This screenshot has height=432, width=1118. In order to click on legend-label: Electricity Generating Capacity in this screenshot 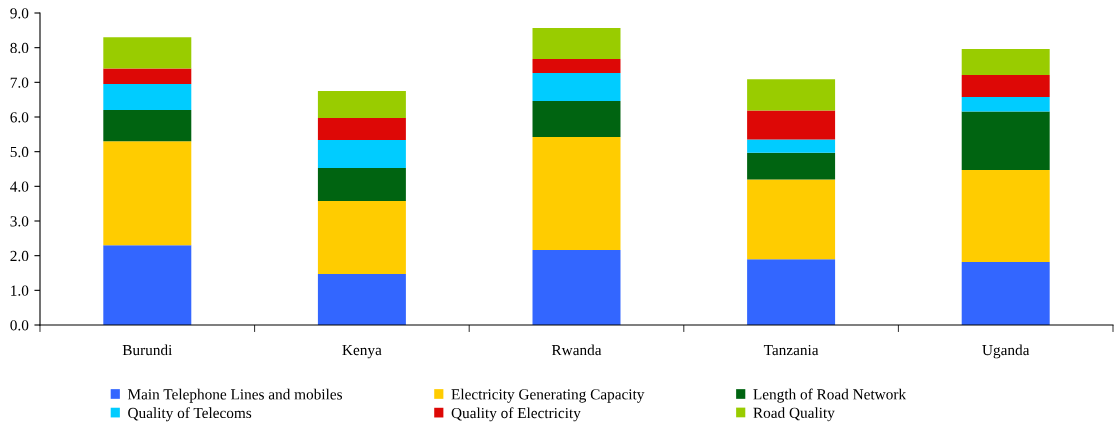, I will do `click(548, 395)`.